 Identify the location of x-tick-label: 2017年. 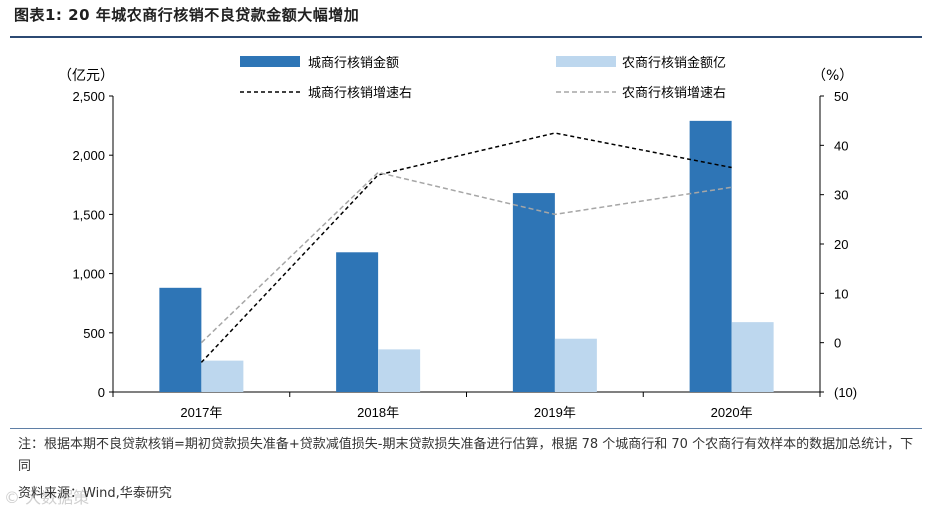
(201, 412).